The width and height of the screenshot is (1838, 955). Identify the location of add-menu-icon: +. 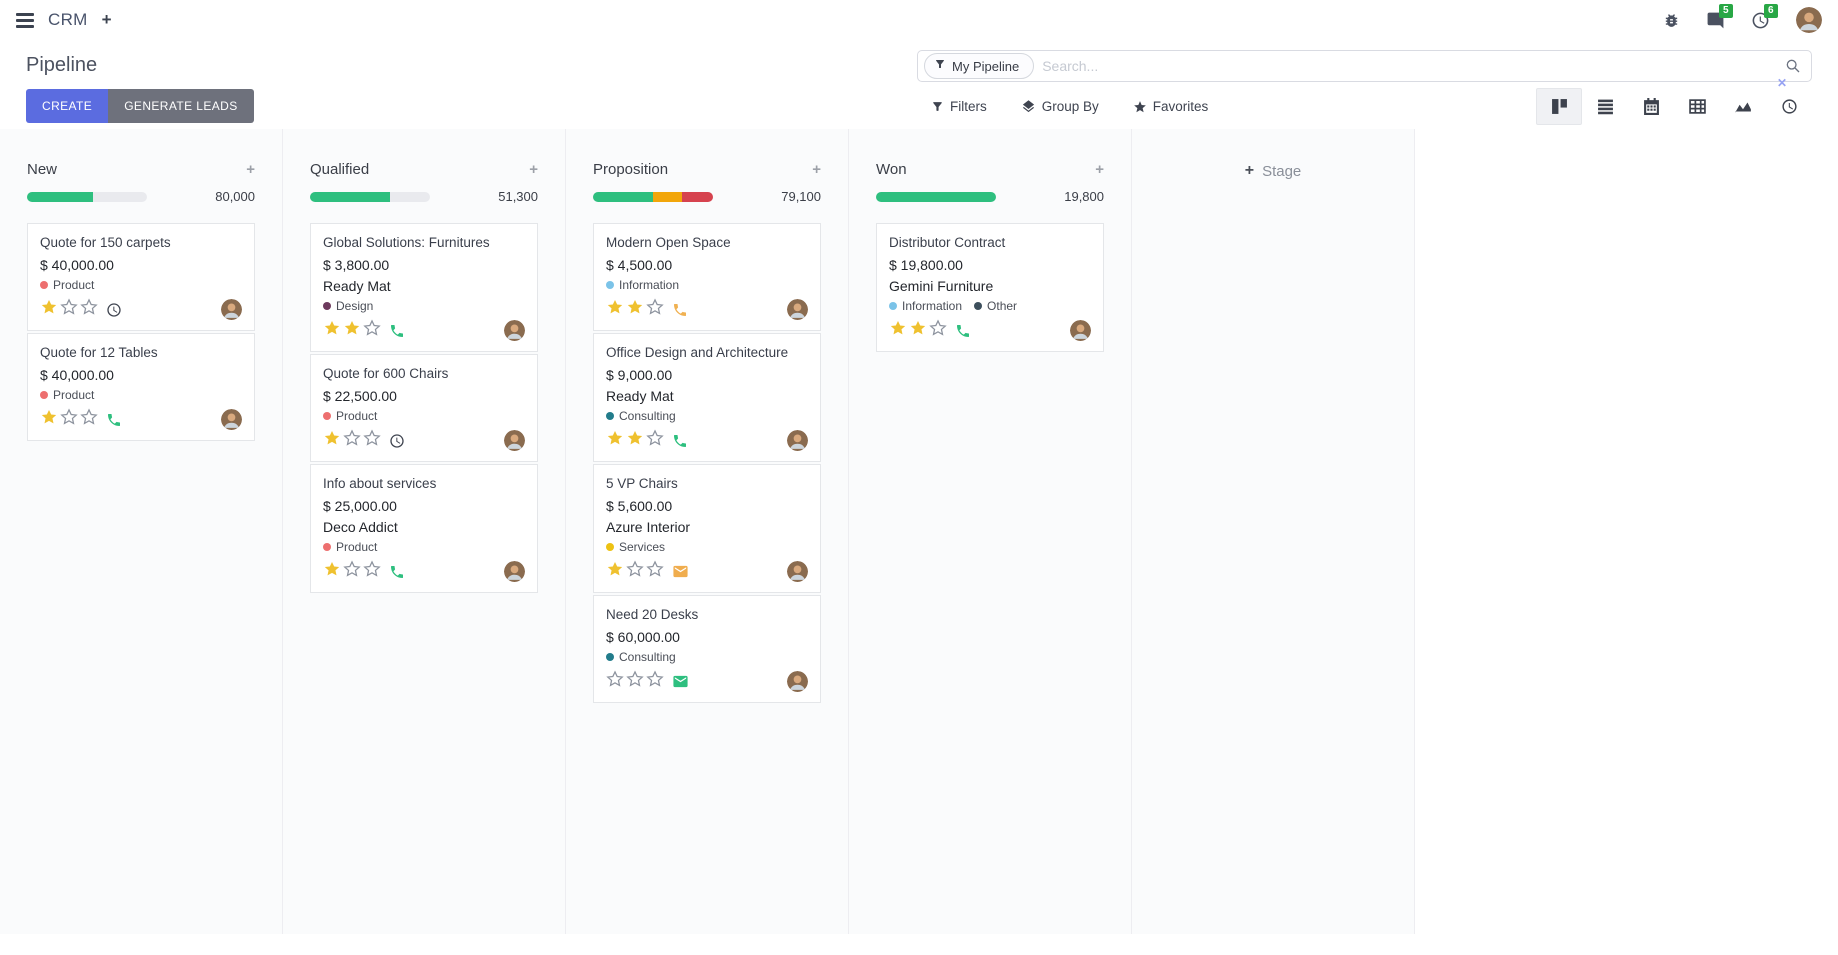
(106, 19).